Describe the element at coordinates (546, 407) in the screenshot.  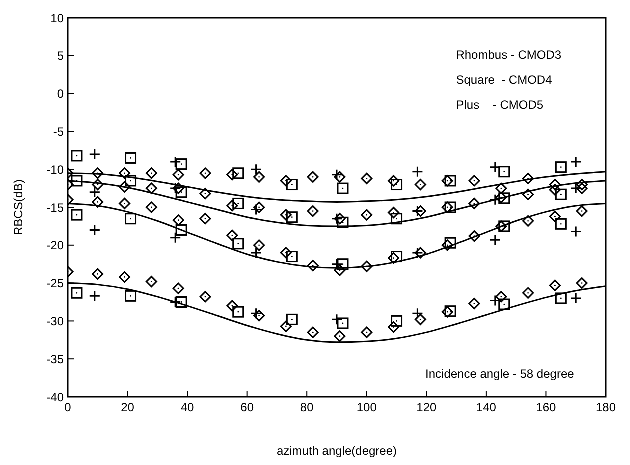
I see `x-tick-label: 160` at that location.